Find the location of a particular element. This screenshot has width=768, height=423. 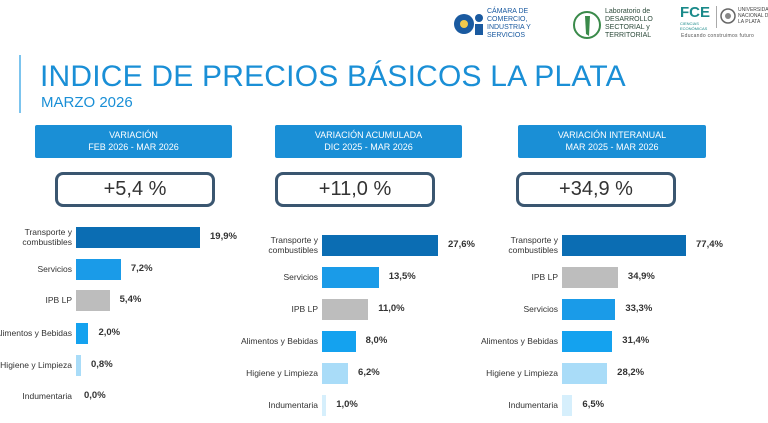

bar-value: 1,0% is located at coordinates (347, 404).